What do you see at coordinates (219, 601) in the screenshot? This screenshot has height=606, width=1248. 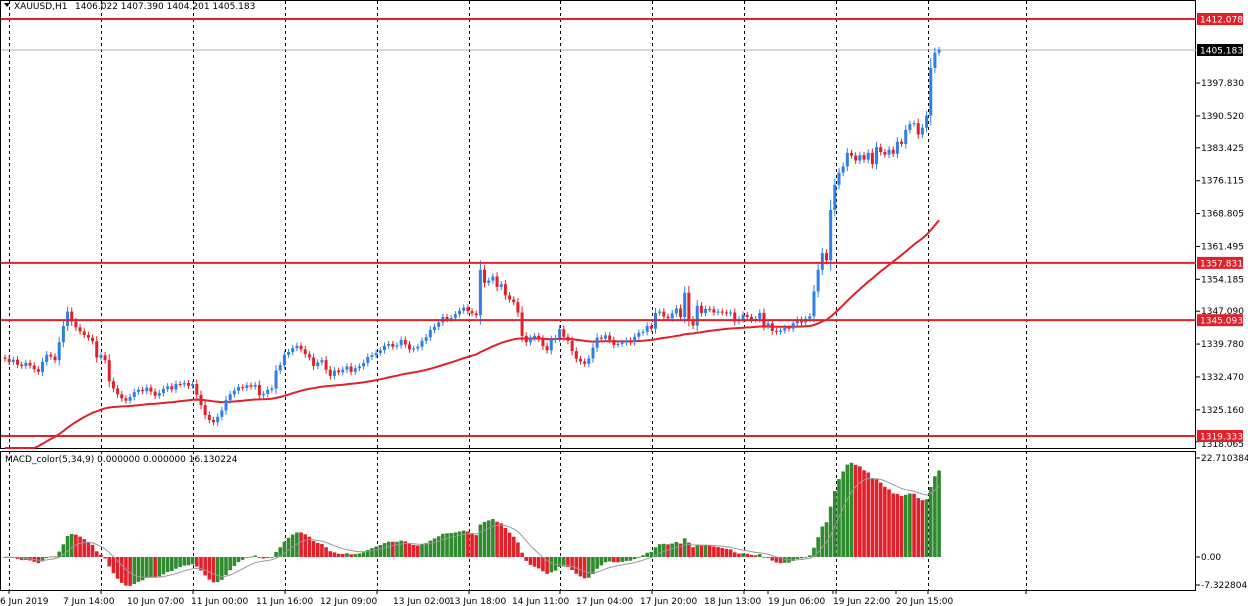 I see `x-tick-label: 11 Jun 00:00` at bounding box center [219, 601].